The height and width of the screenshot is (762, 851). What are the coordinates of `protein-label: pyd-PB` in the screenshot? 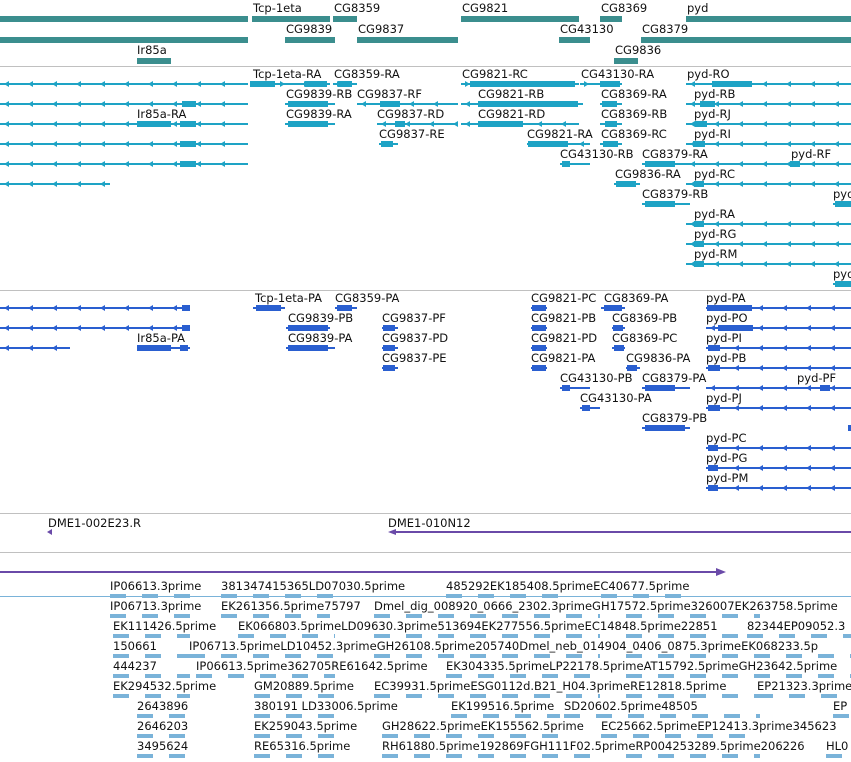 It's located at (726, 358).